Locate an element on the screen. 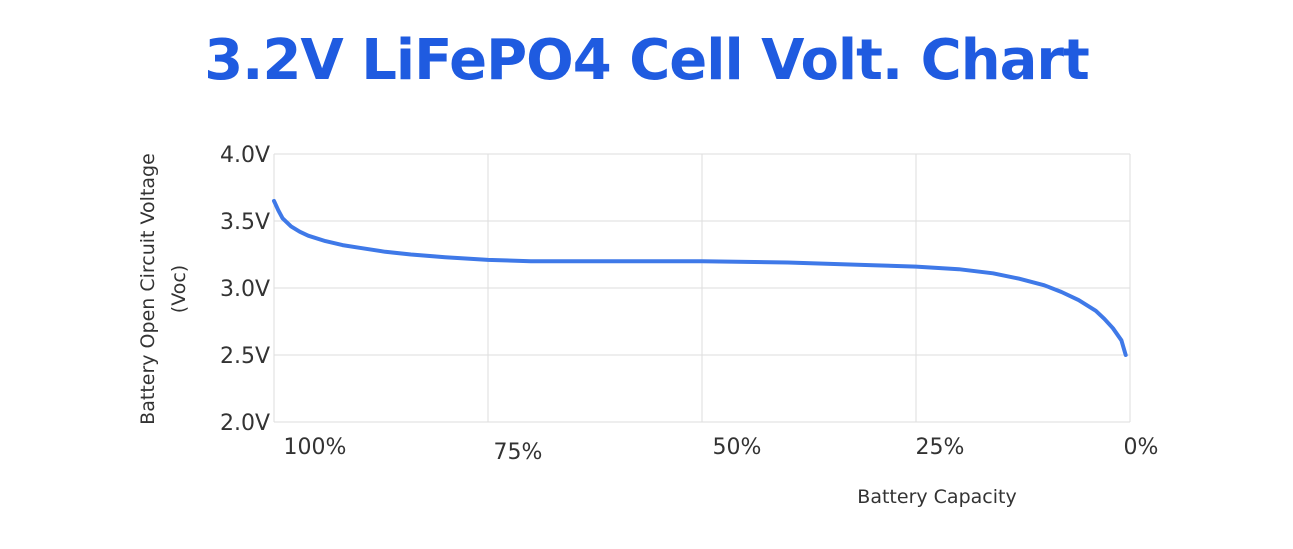 This screenshot has height=549, width=1293. y-axis-title: Battery Open Circuit Voltage is located at coordinates (148, 289).